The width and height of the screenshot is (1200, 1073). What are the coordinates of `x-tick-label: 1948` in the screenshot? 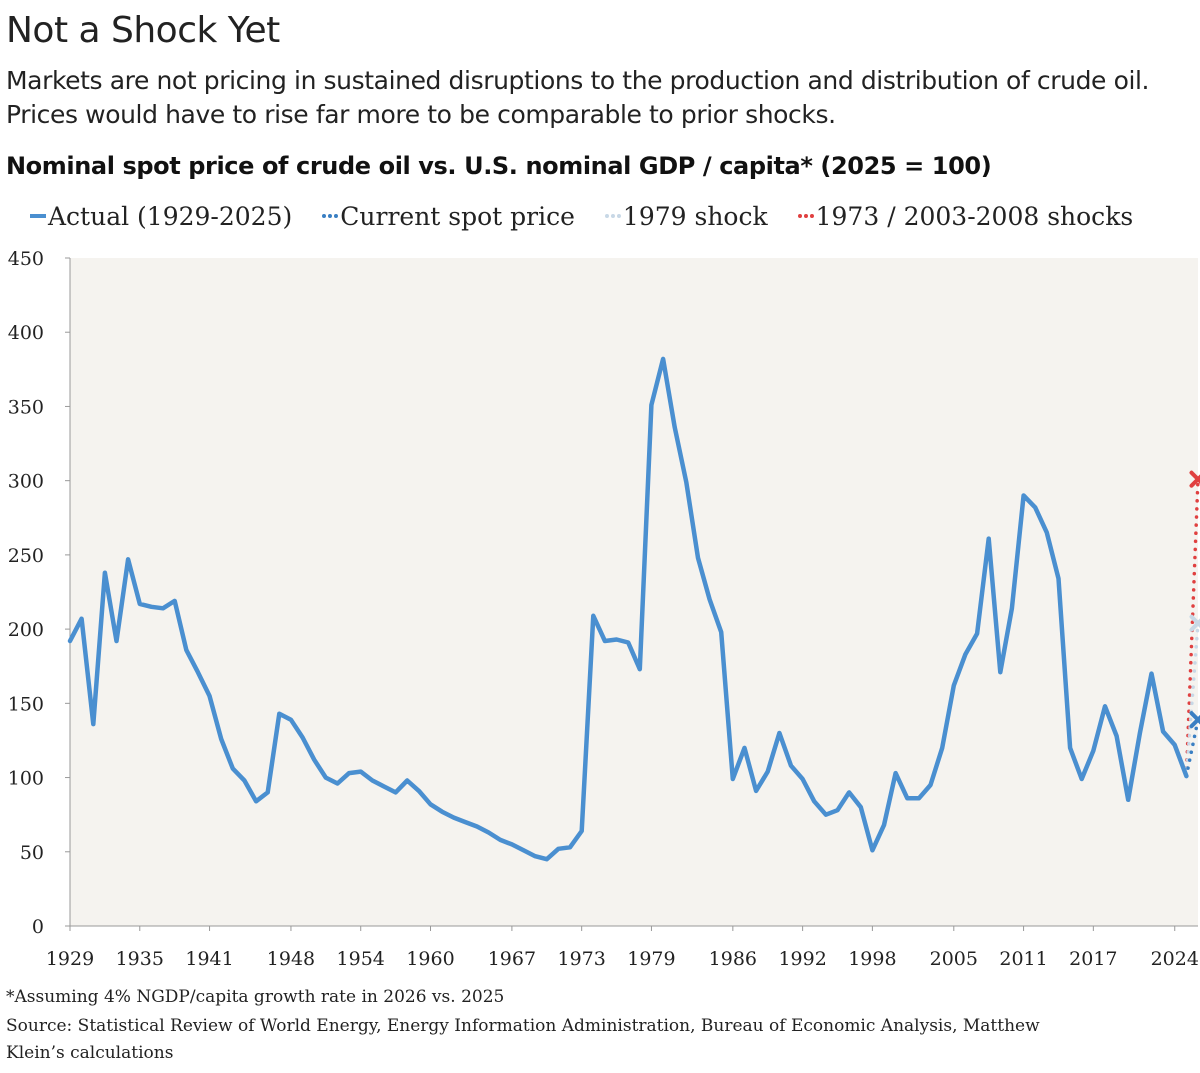 It's located at (291, 959).